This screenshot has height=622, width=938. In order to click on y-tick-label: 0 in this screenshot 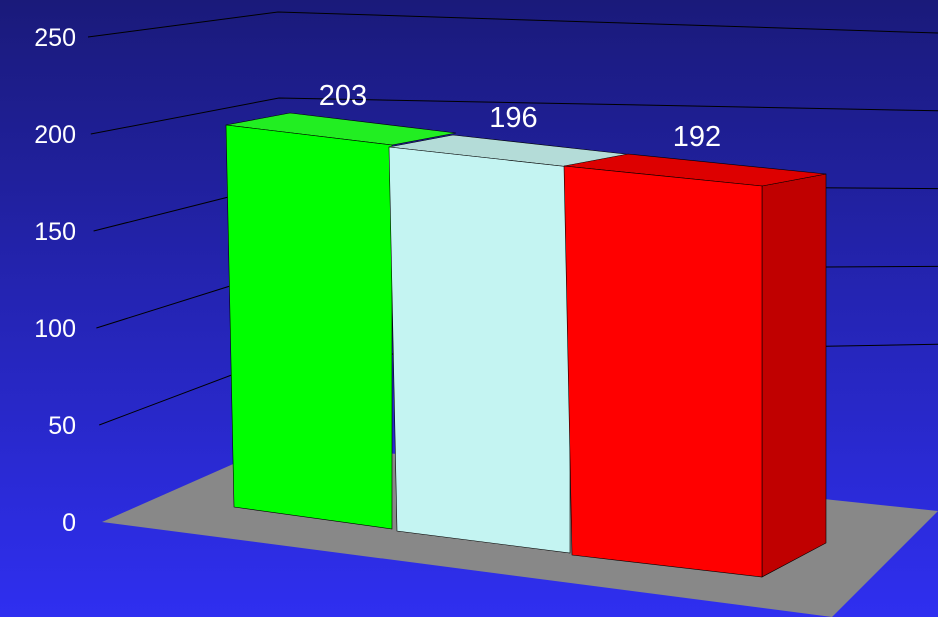, I will do `click(69, 523)`.